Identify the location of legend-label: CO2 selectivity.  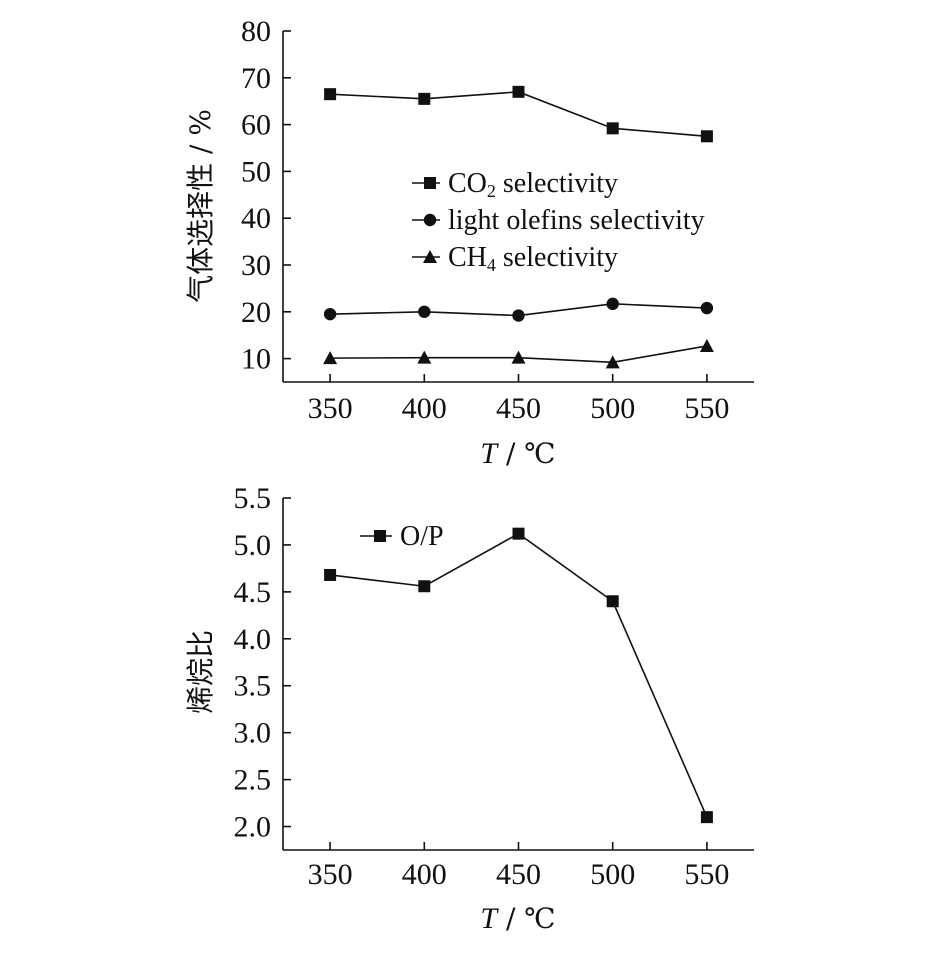
(533, 184).